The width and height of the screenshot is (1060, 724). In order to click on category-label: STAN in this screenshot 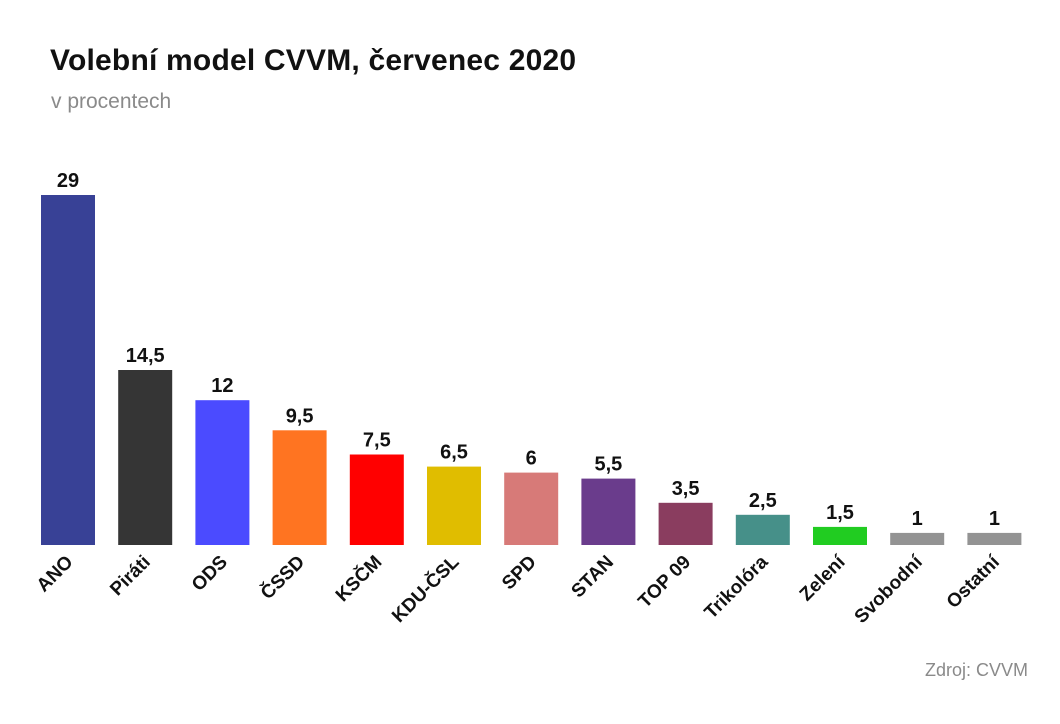, I will do `click(593, 577)`.